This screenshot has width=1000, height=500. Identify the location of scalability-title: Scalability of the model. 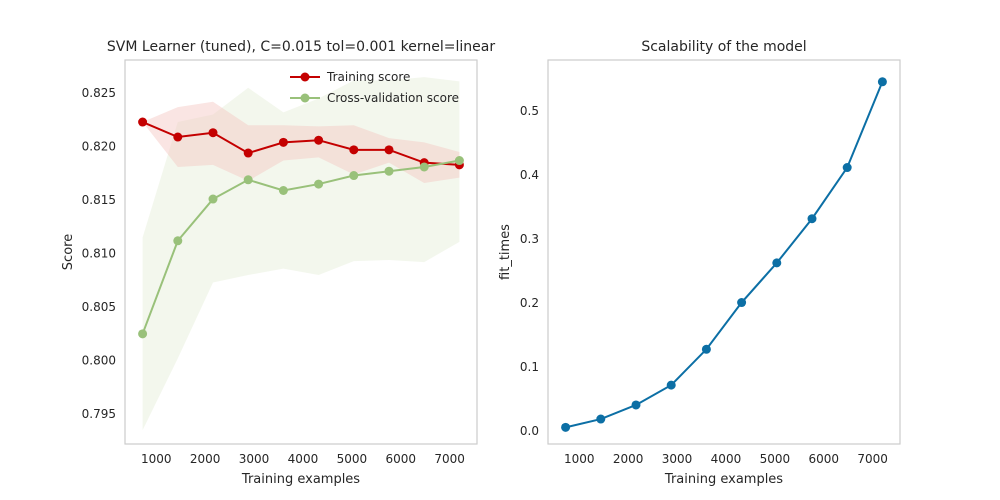
(723, 47).